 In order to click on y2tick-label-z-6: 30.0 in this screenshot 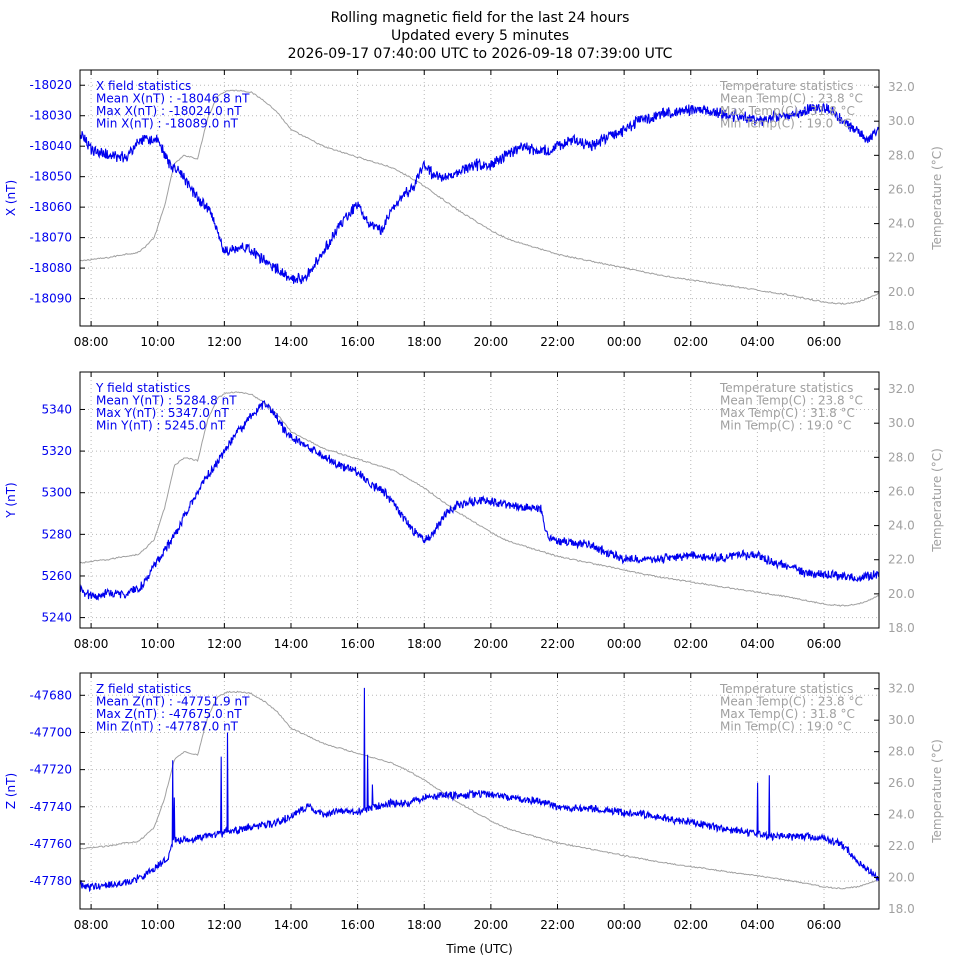, I will do `click(901, 720)`.